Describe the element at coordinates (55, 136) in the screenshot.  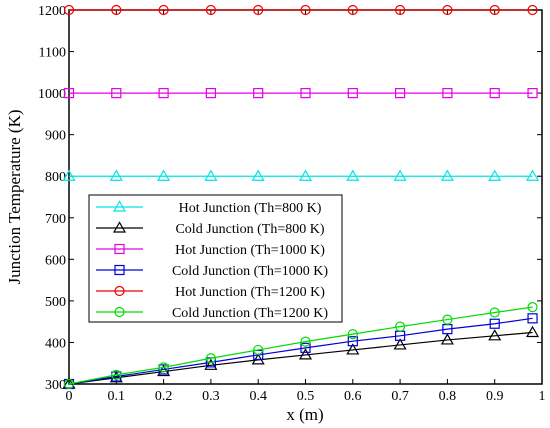
I see `y-tick-label: 900` at that location.